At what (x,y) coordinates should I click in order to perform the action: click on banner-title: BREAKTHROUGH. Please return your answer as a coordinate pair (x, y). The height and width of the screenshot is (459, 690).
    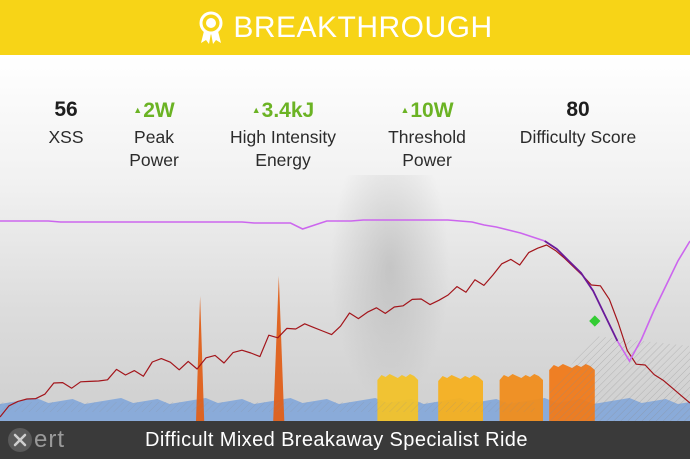
    Looking at the image, I should click on (363, 27).